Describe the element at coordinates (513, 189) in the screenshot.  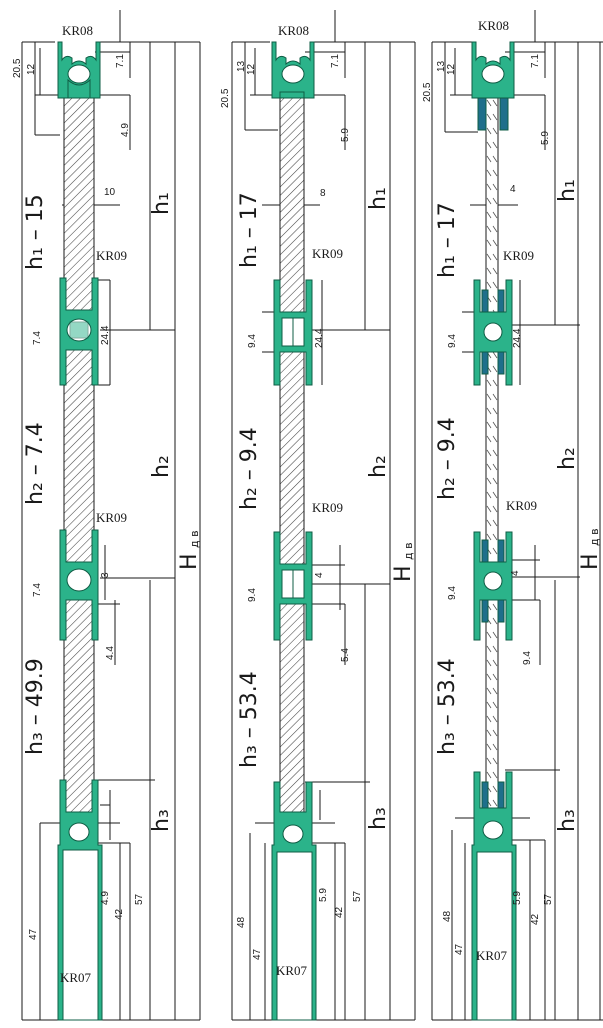
I see `dim-infill: 4` at that location.